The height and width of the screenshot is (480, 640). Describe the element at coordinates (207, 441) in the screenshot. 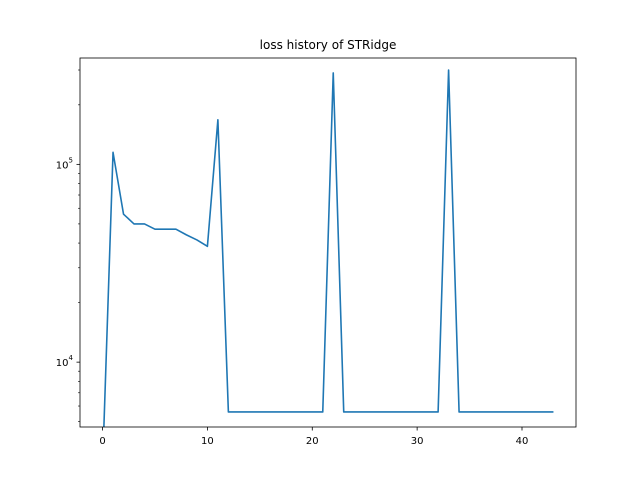

I see `x-tick-label: 10` at that location.